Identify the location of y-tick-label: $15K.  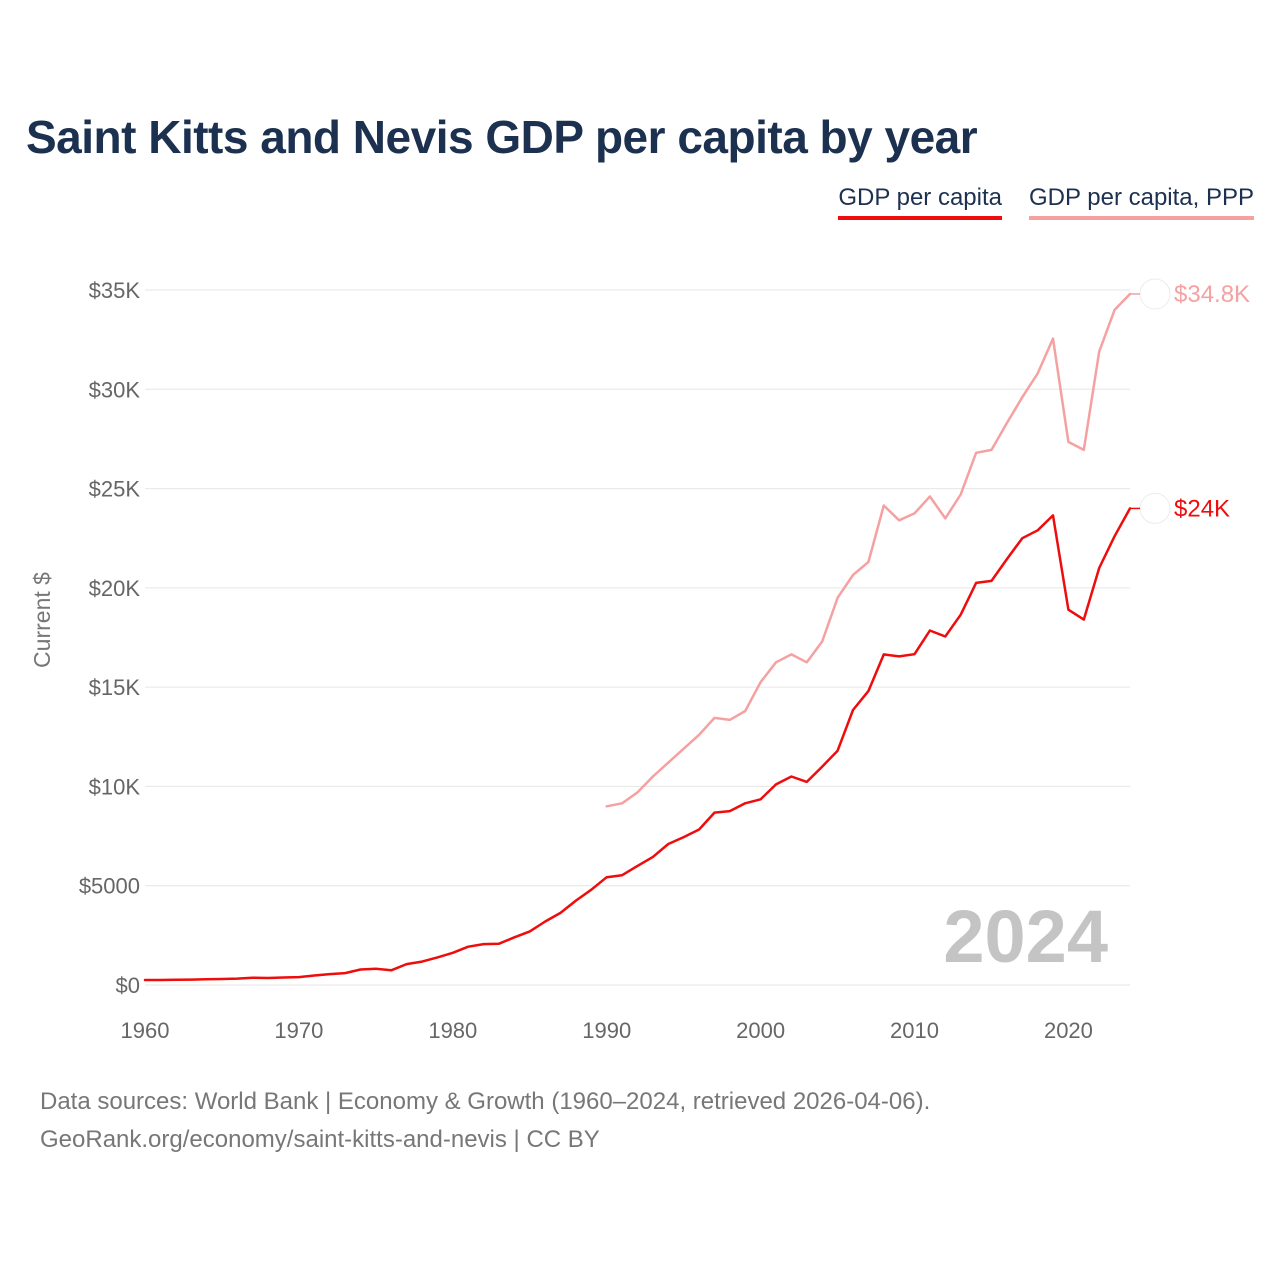
(115, 687).